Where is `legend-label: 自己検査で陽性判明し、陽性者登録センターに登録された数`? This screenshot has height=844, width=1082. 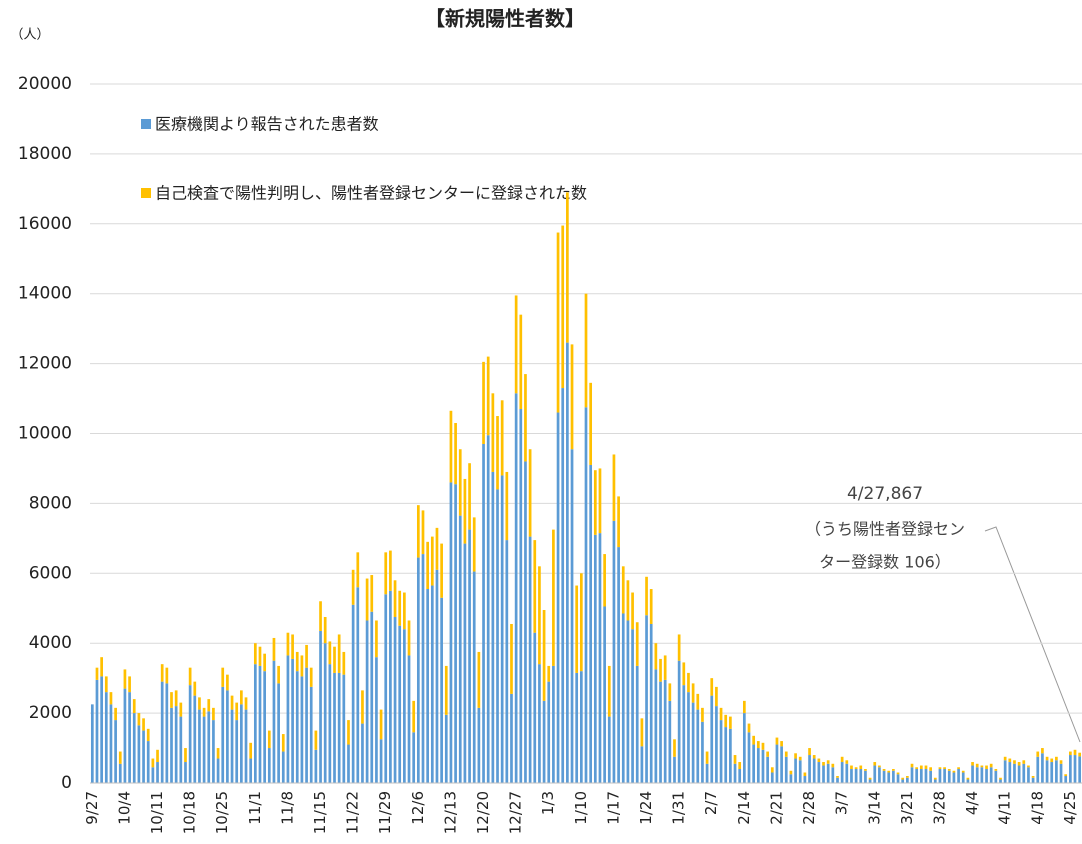 legend-label: 自己検査で陽性判明し、陽性者登録センターに登録された数 is located at coordinates (371, 193).